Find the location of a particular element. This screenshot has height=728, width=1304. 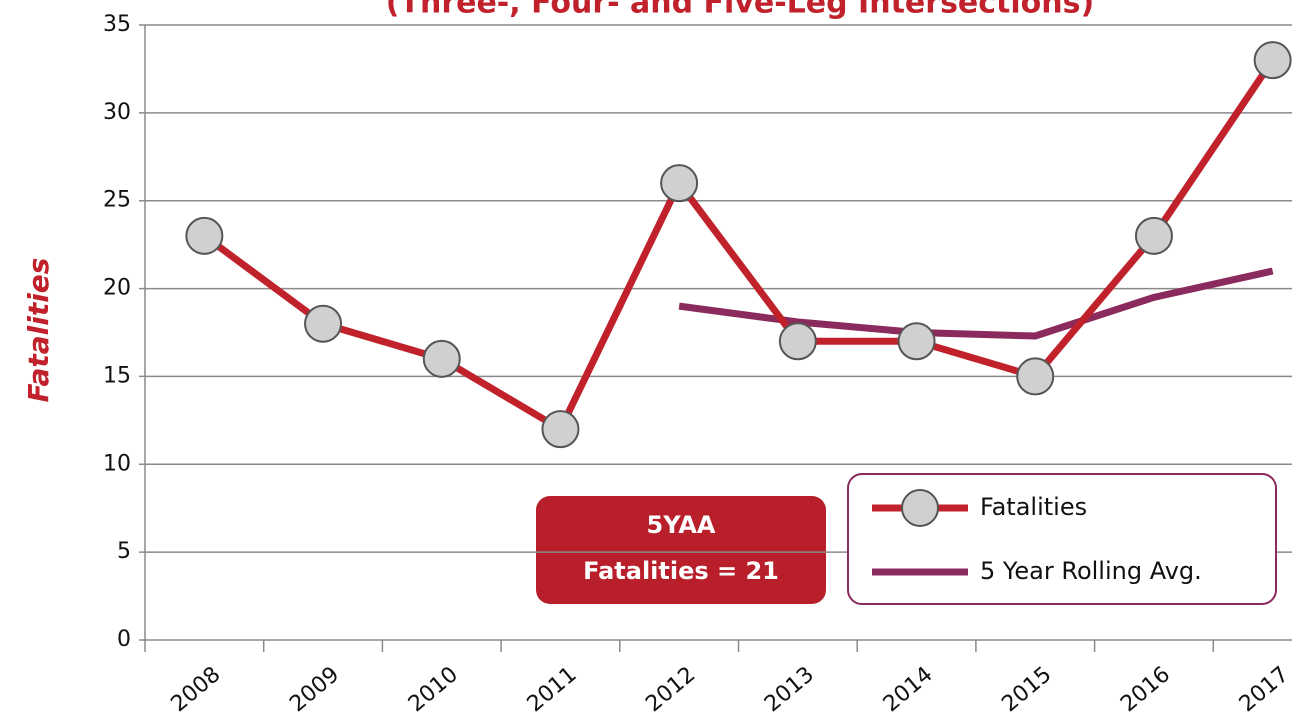

y-tick-label: 30 is located at coordinates (117, 112).